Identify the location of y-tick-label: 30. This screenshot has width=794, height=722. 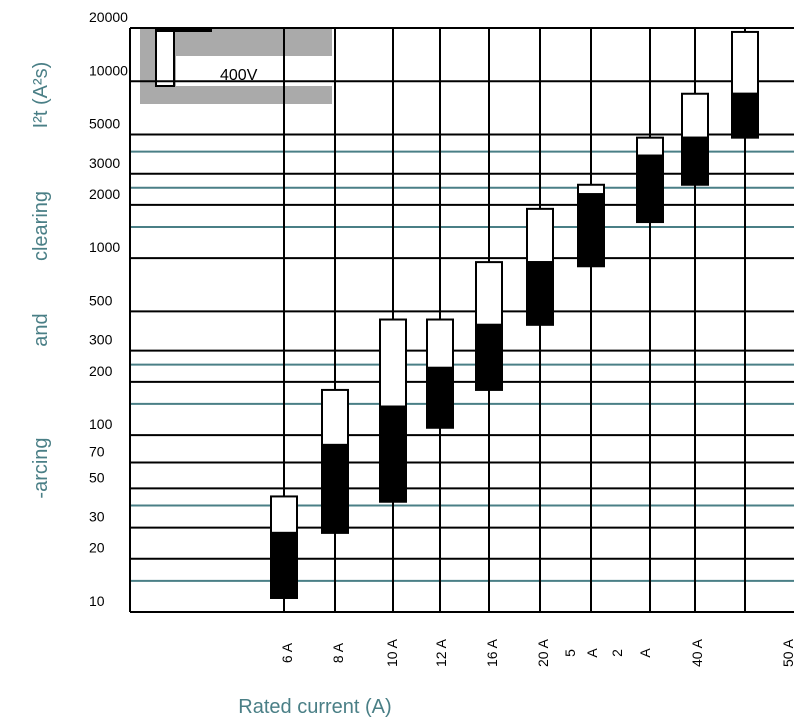
(97, 517).